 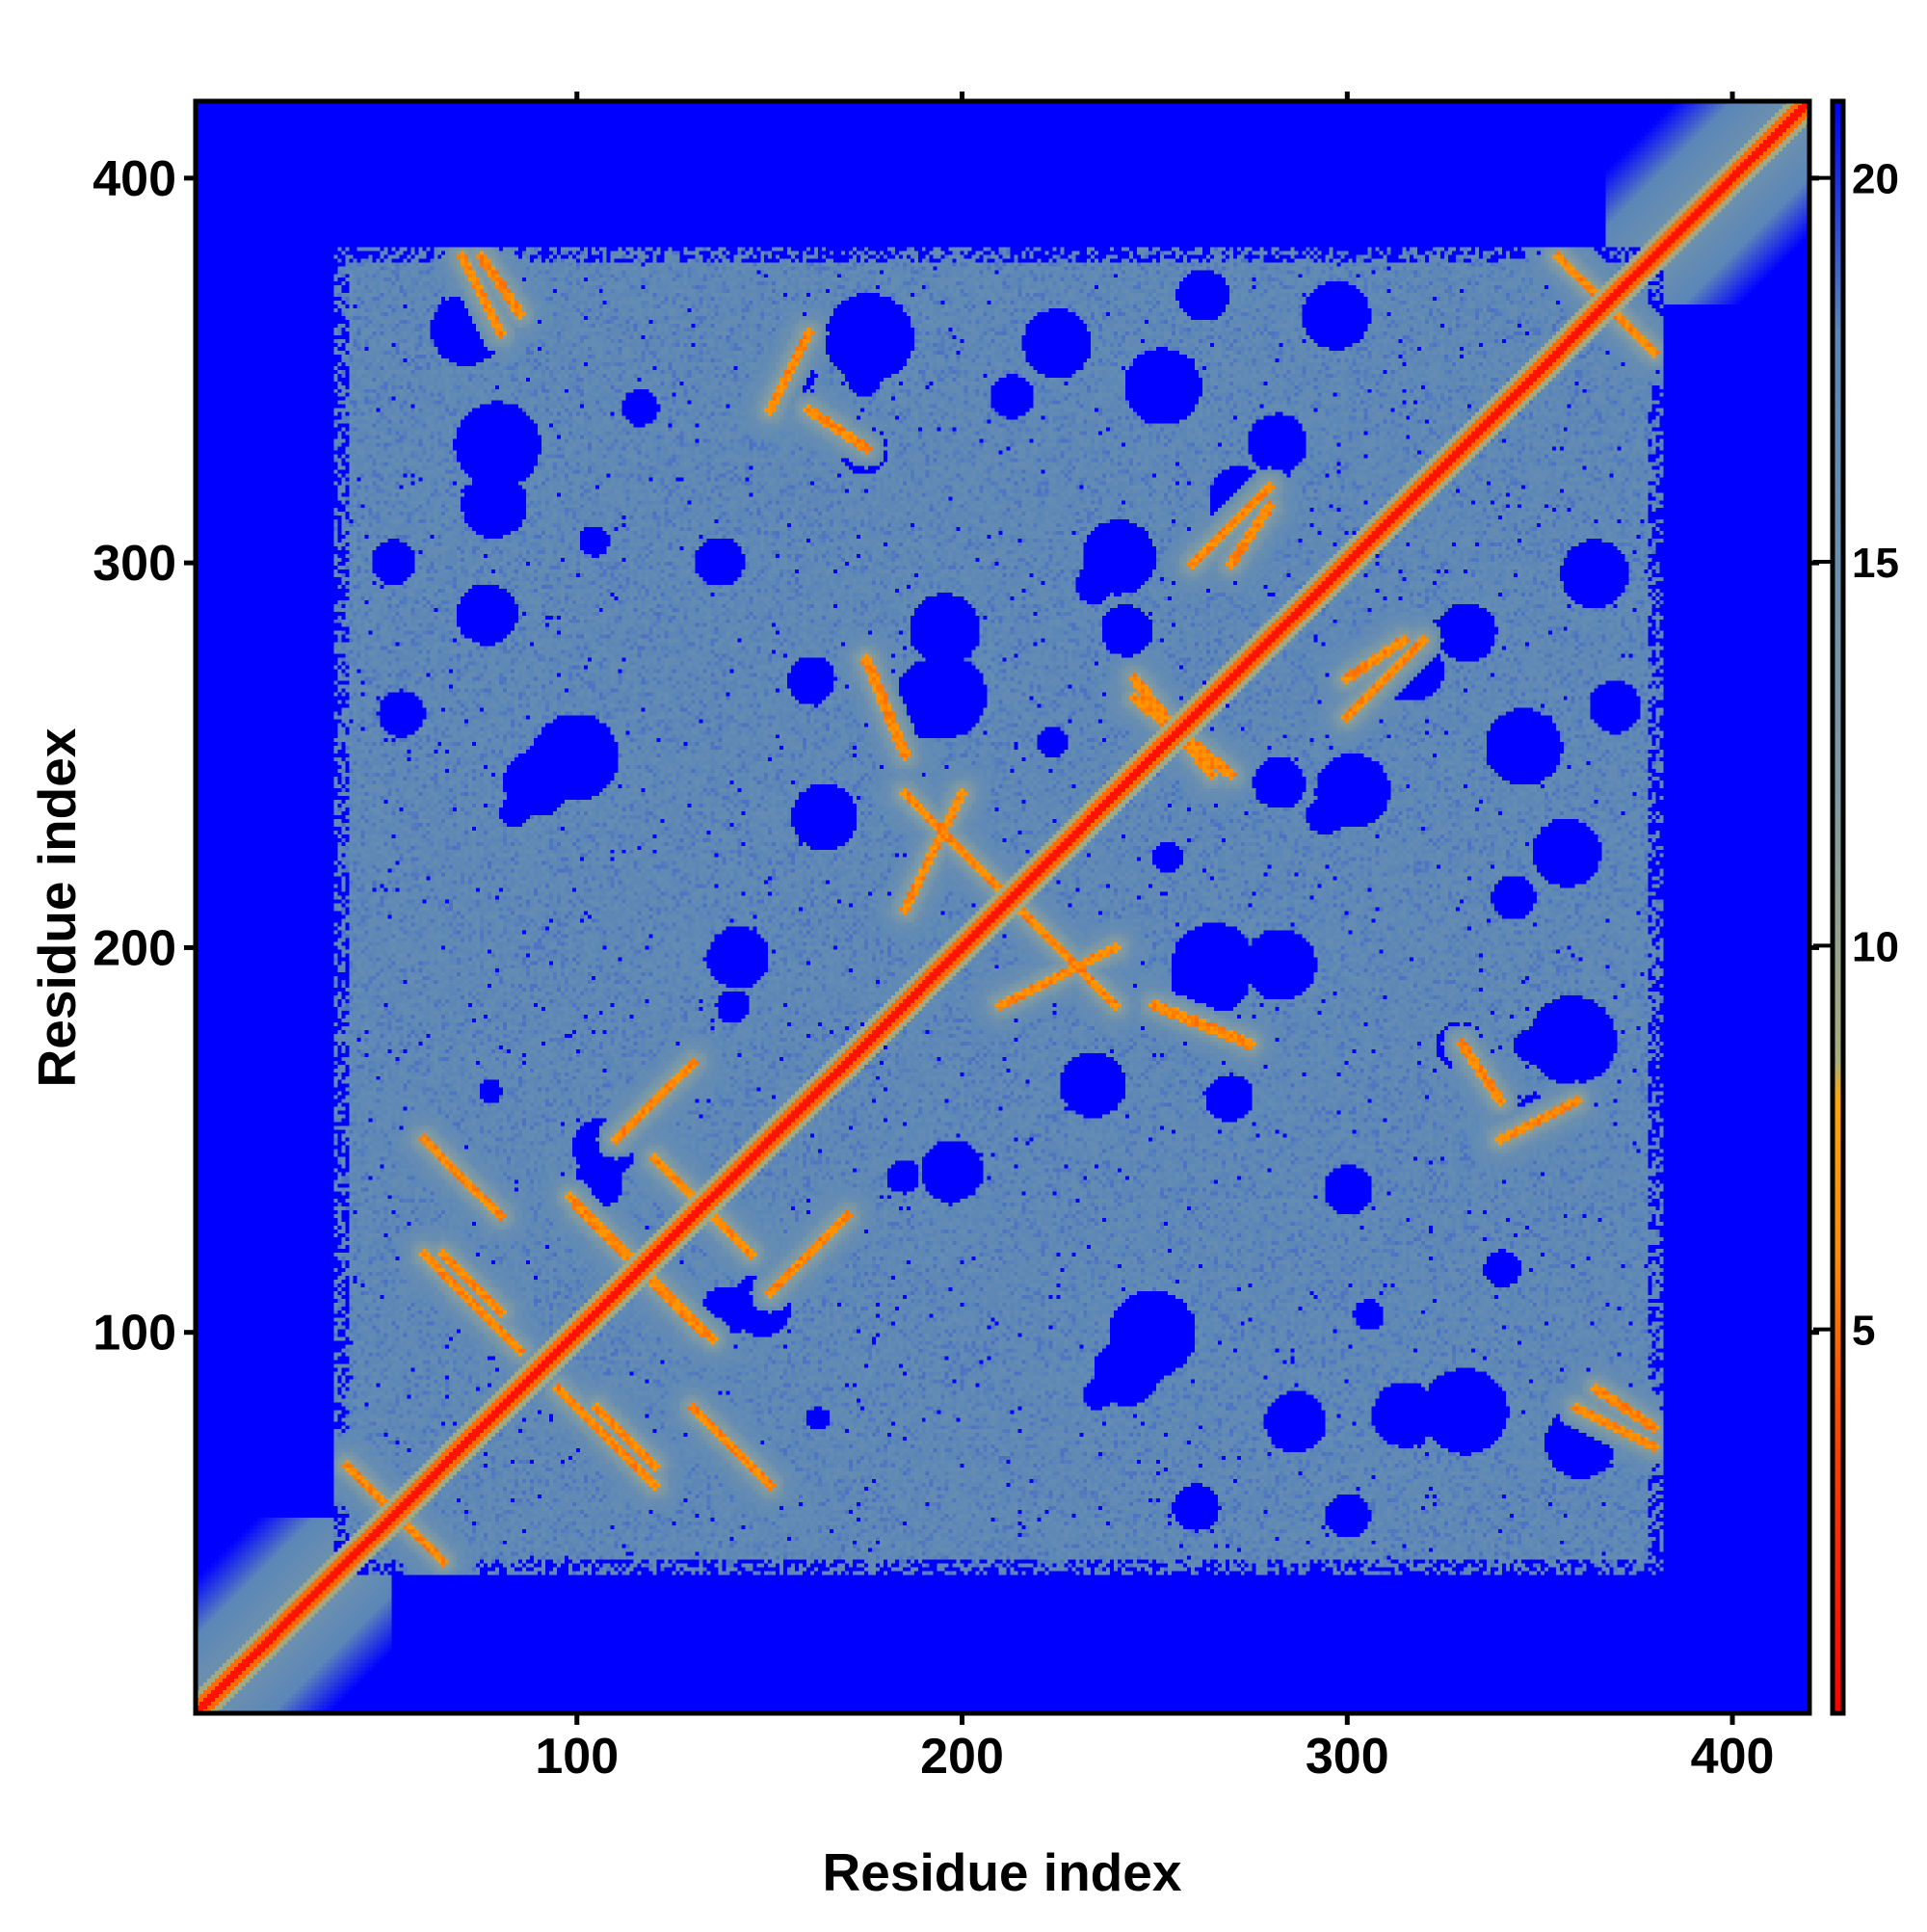 What do you see at coordinates (134, 948) in the screenshot?
I see `y-tick-label: 200` at bounding box center [134, 948].